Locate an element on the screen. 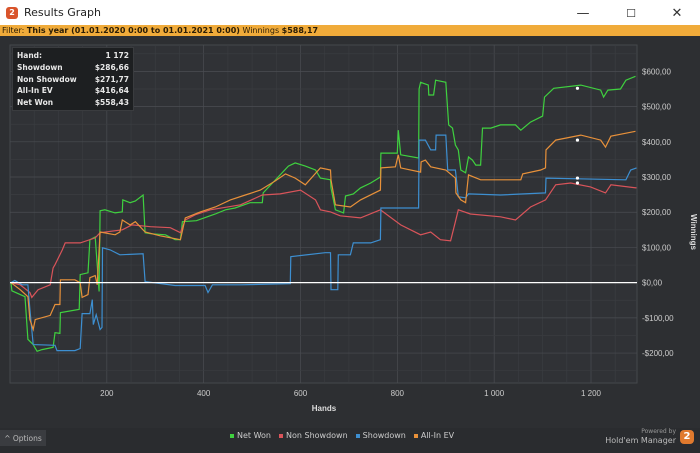 The image size is (700, 453). brand-name: Hold'em Manager is located at coordinates (640, 440).